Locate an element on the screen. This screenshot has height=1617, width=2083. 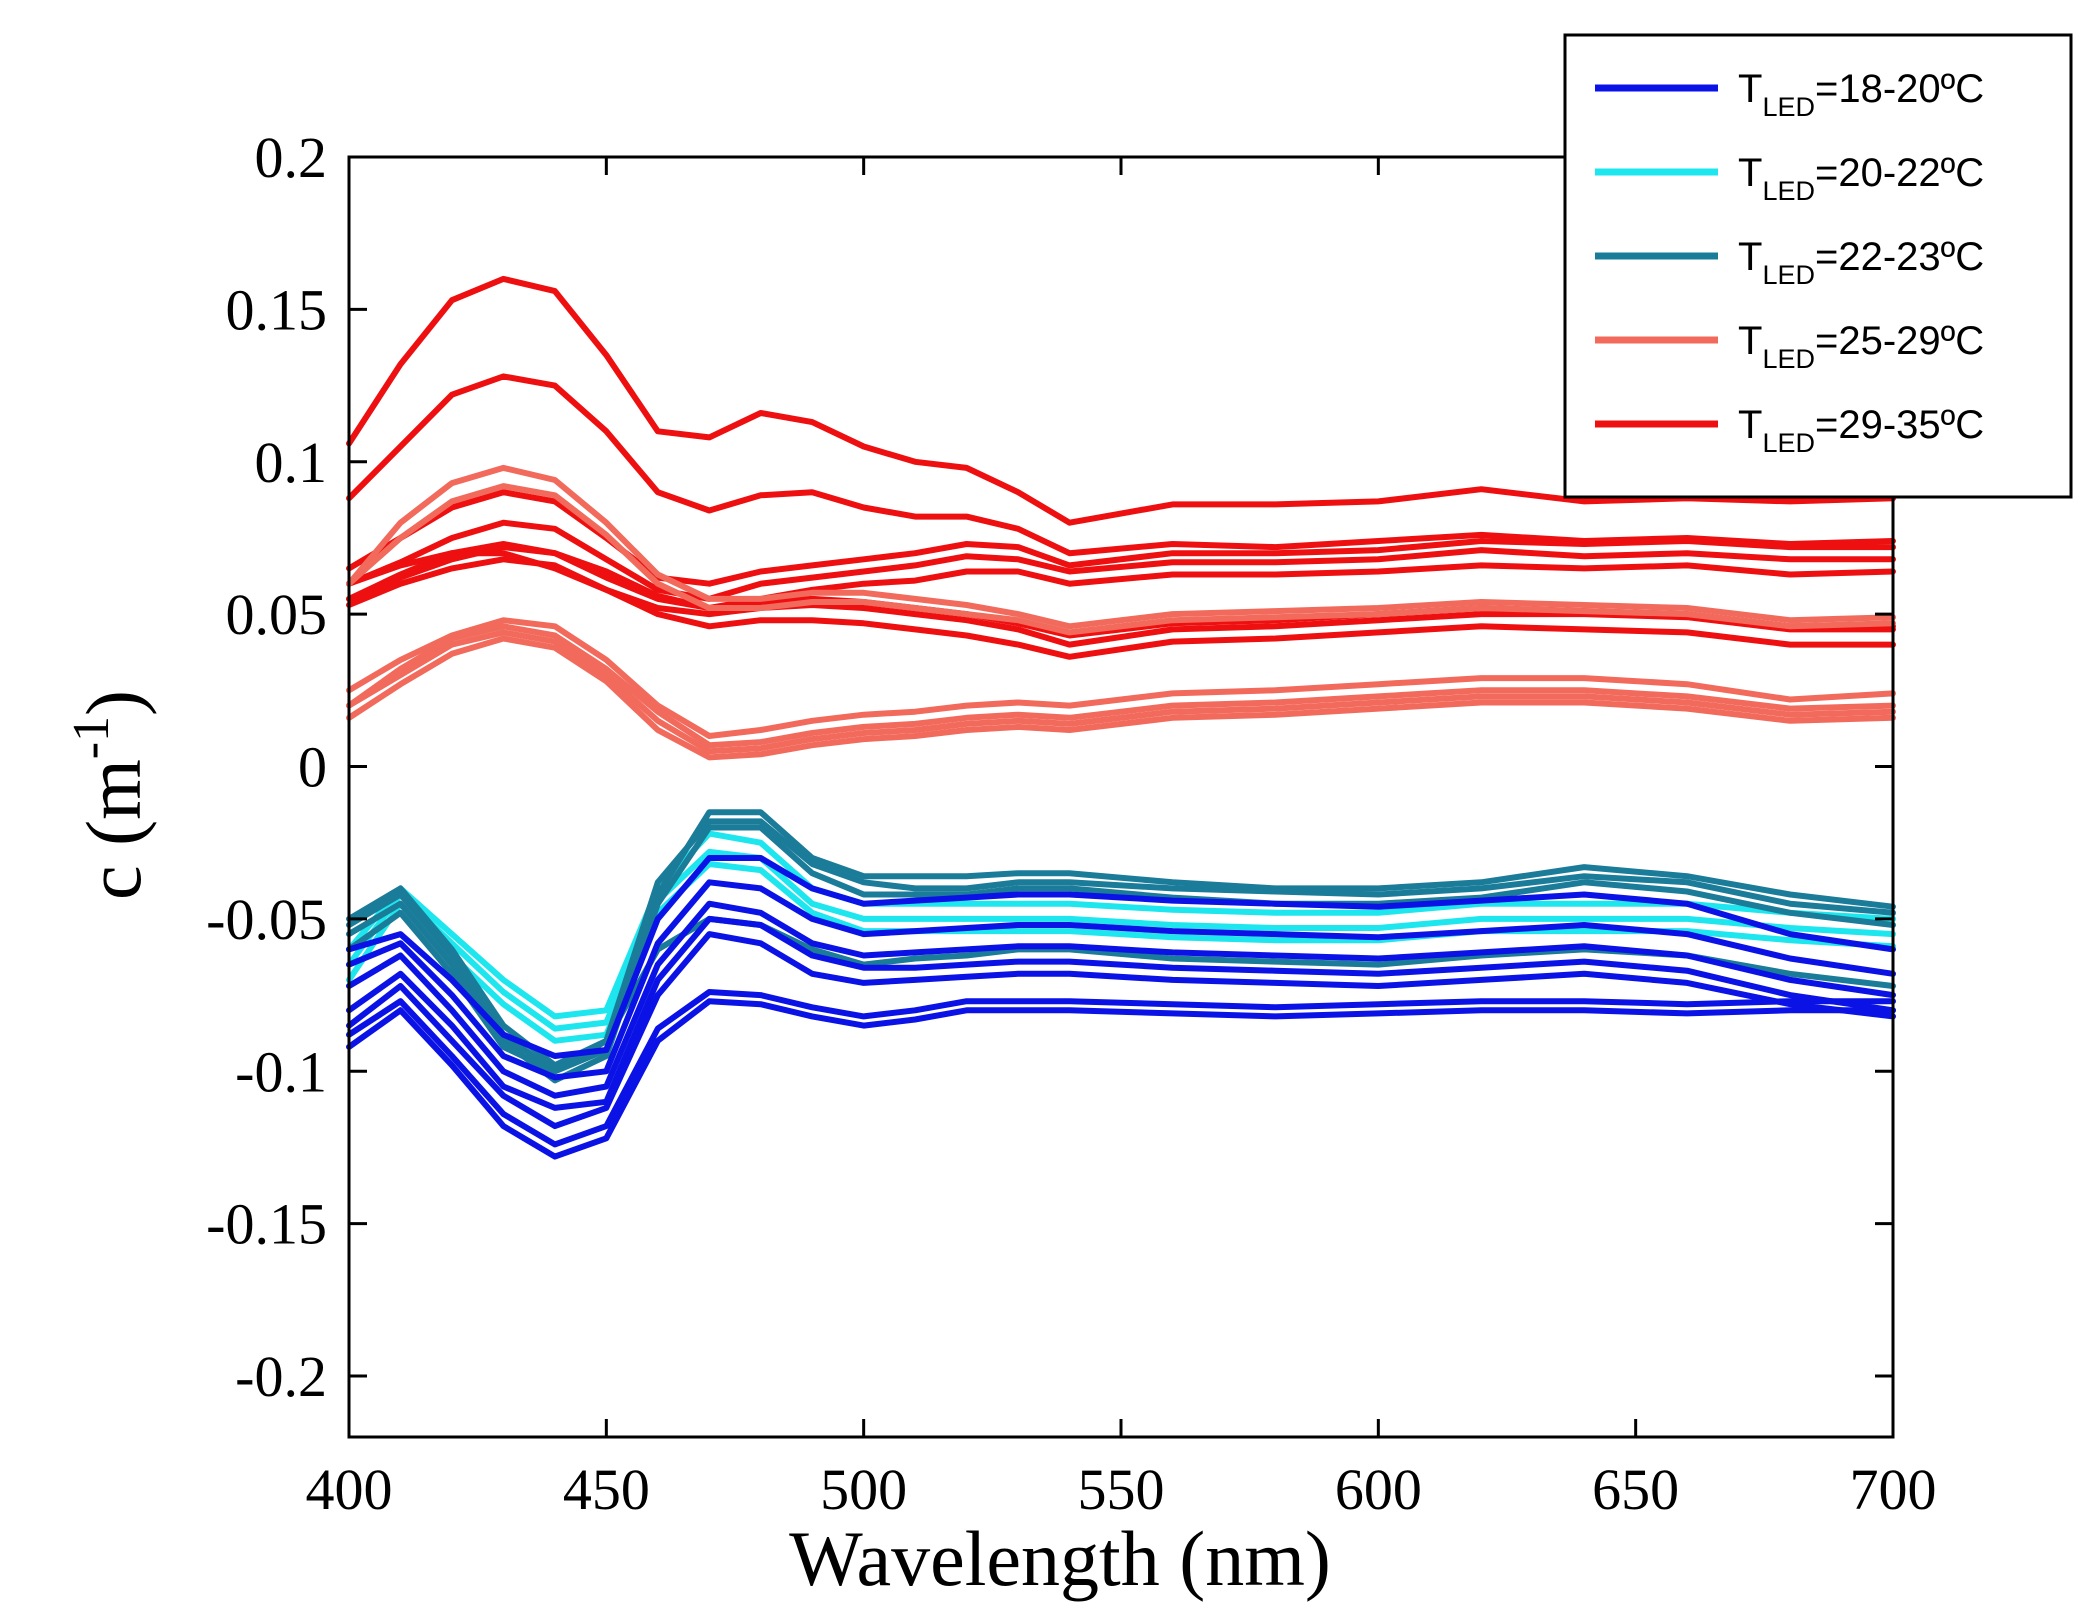
y-axis-title-sup: -1 is located at coordinates (91, 737).